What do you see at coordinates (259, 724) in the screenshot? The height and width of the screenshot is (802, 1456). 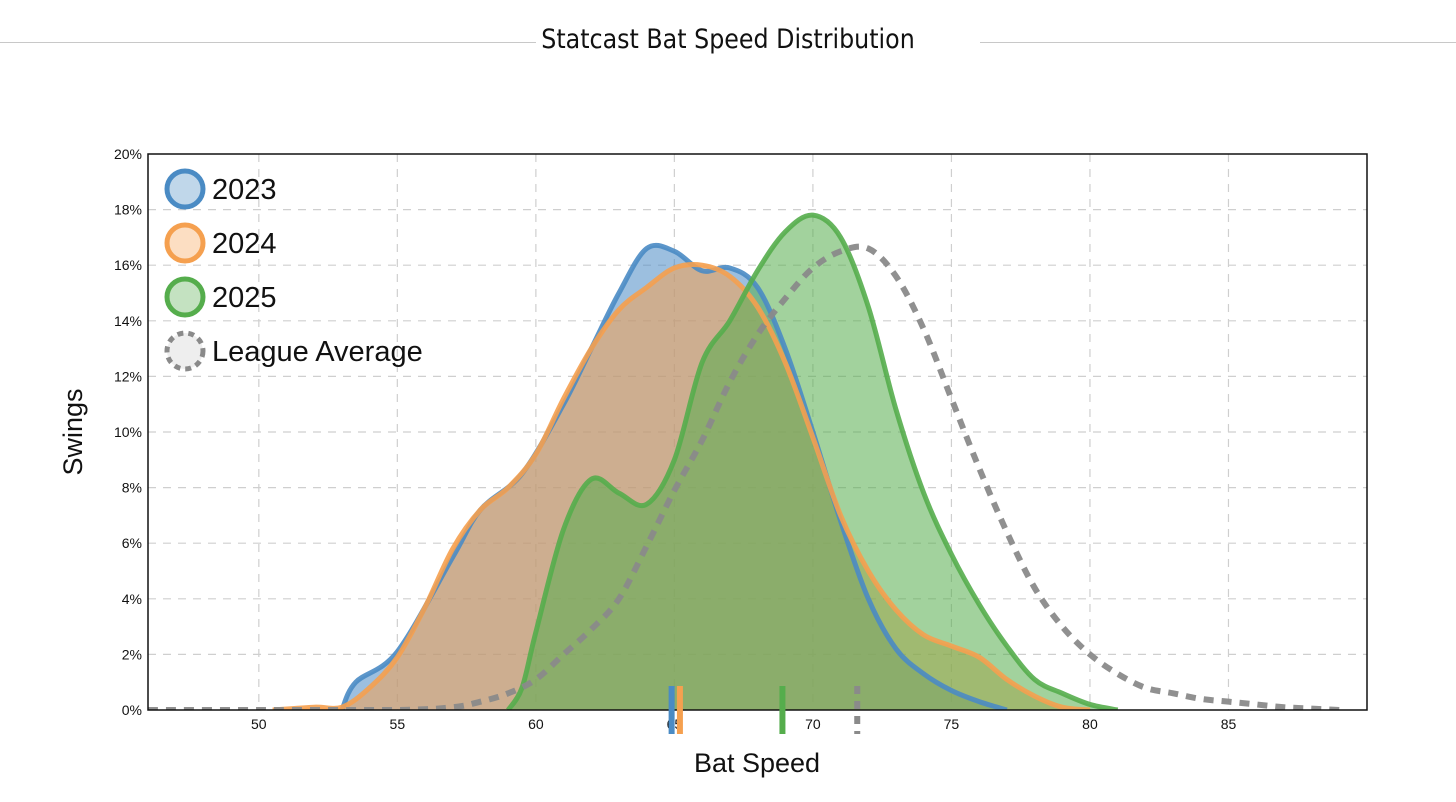 I see `x-tick-label-50: 50` at bounding box center [259, 724].